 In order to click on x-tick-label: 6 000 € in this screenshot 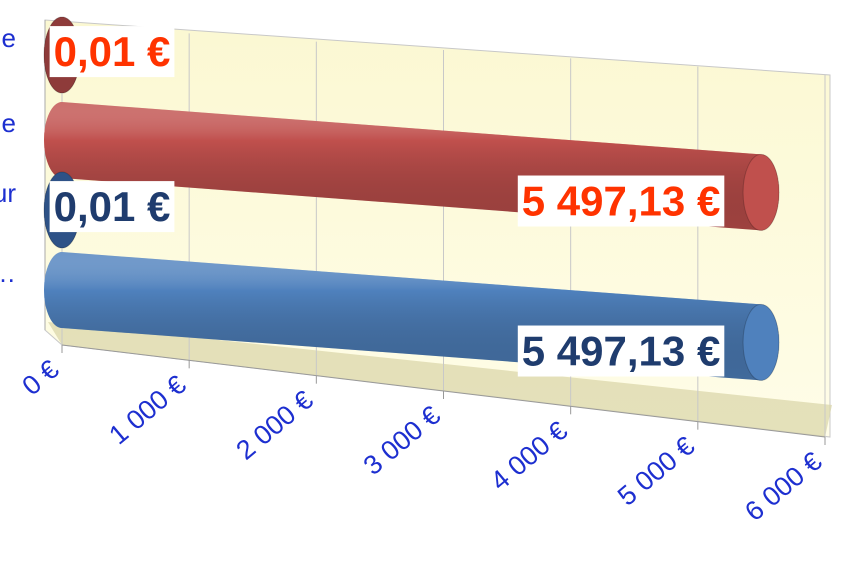, I will do `click(783, 486)`.